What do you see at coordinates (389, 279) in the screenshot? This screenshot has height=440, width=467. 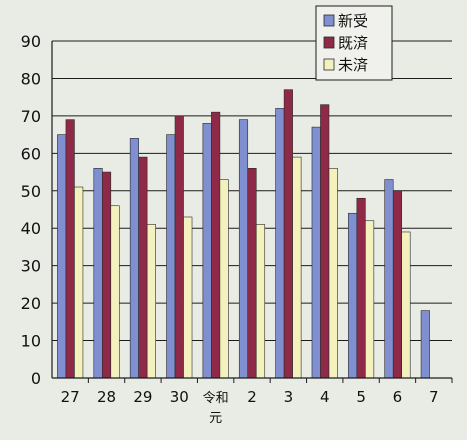 I see `bar-6-新受` at bounding box center [389, 279].